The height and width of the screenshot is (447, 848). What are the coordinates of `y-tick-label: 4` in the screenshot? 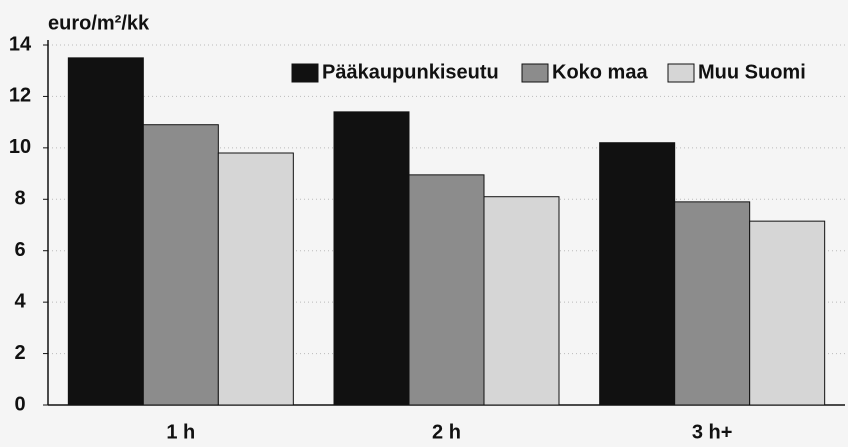 It's located at (20, 301).